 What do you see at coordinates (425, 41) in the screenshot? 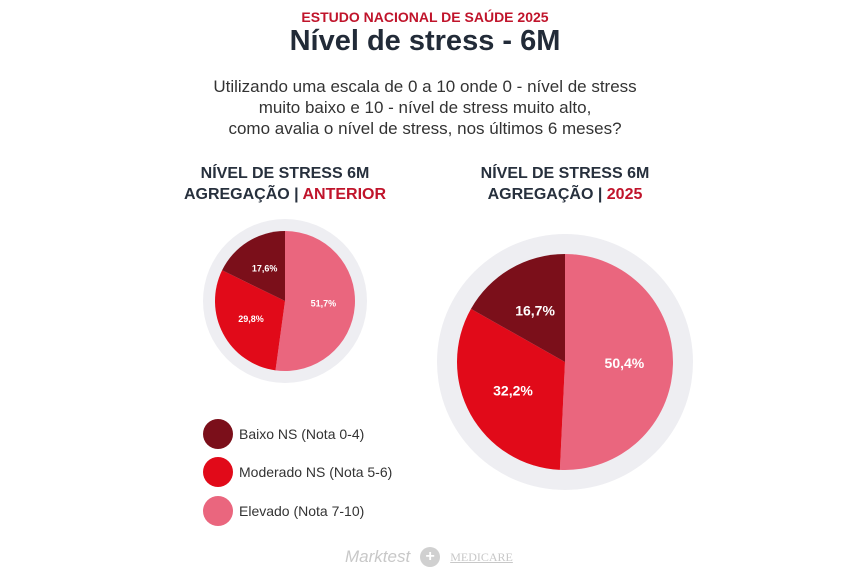
I see `page-title: Nível de stress - 6M` at bounding box center [425, 41].